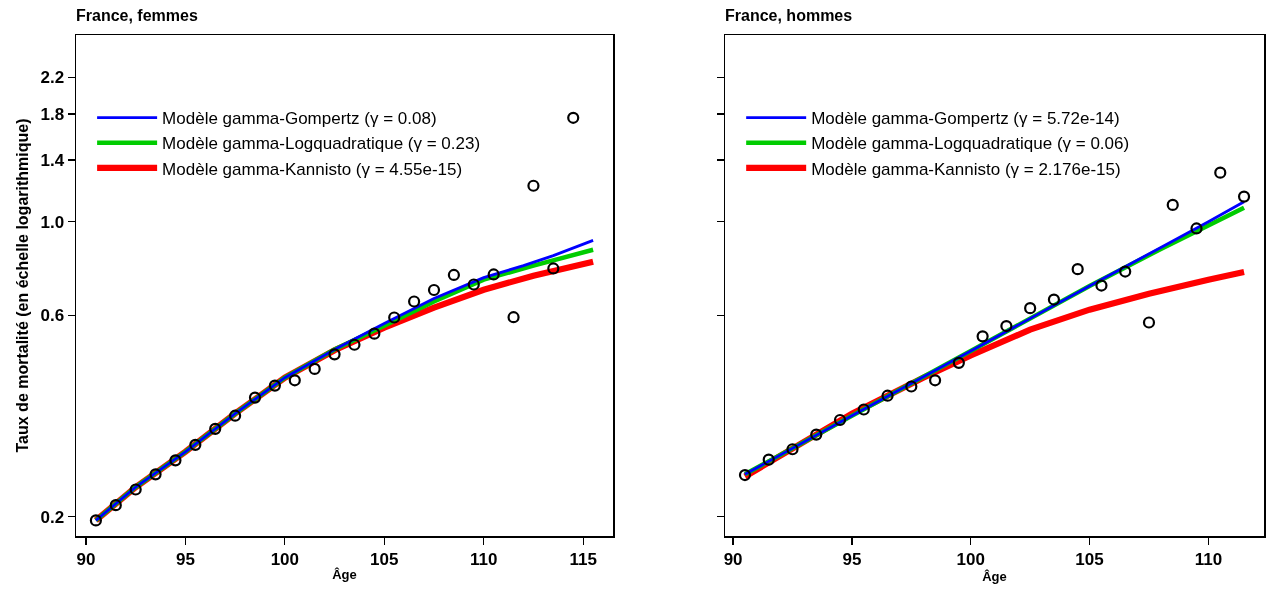 This screenshot has width=1278, height=601. Describe the element at coordinates (299, 119) in the screenshot. I see `legend-label: Modèle gamma-Gompertz (γ = 0.08)` at that location.